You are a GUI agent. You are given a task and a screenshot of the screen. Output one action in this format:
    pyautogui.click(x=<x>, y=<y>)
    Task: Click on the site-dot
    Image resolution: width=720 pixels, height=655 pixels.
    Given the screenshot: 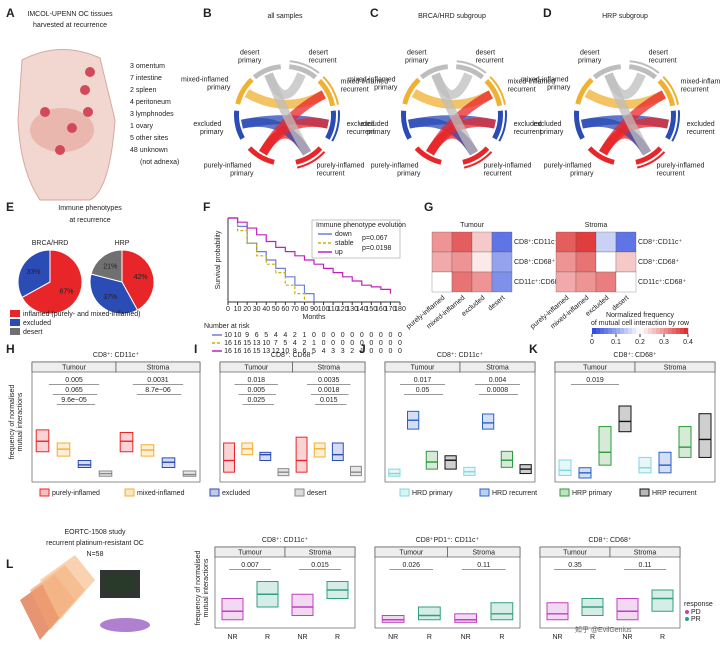 What is the action you would take?
    pyautogui.click(x=90, y=72)
    